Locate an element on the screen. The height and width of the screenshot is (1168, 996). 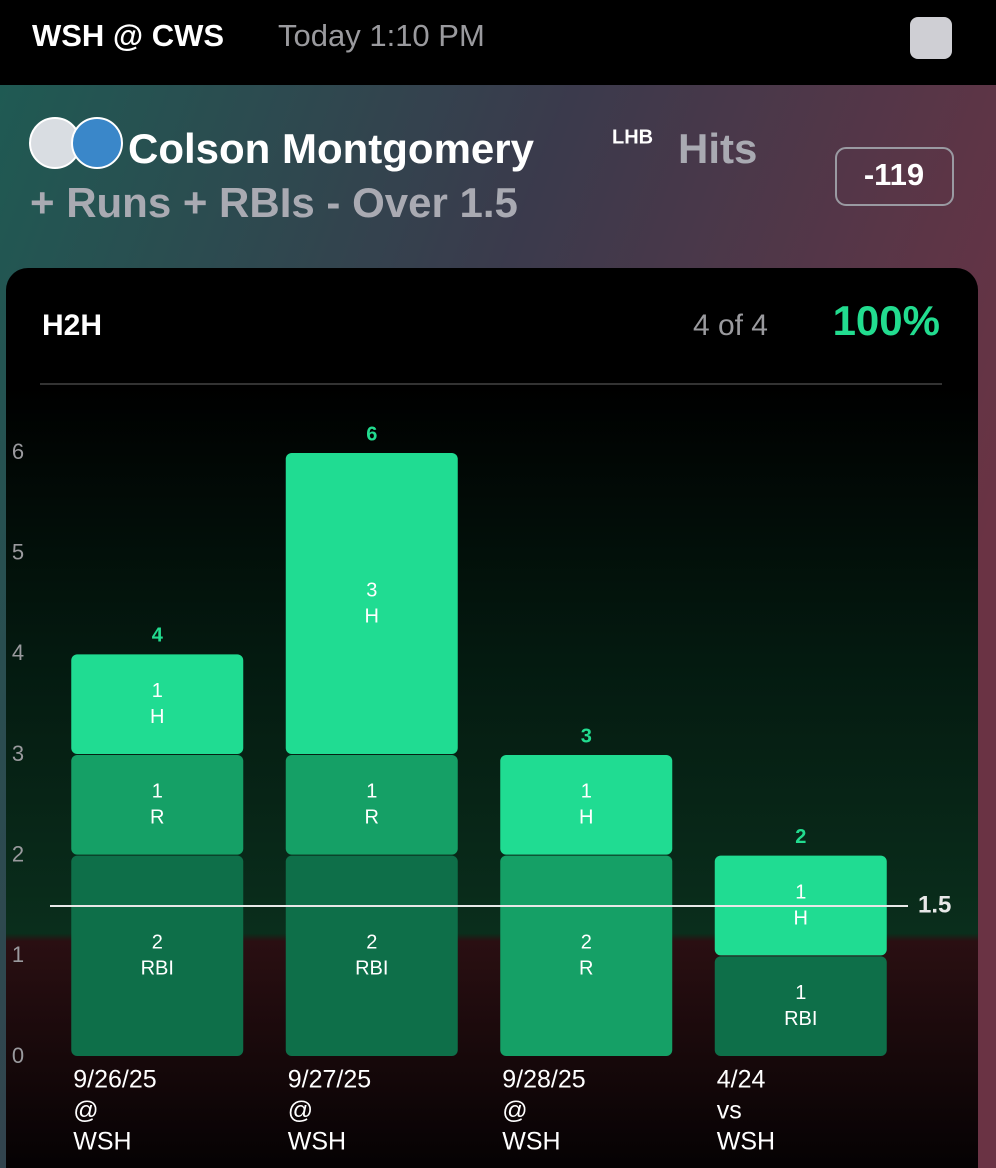
odds: -119 is located at coordinates (894, 174).